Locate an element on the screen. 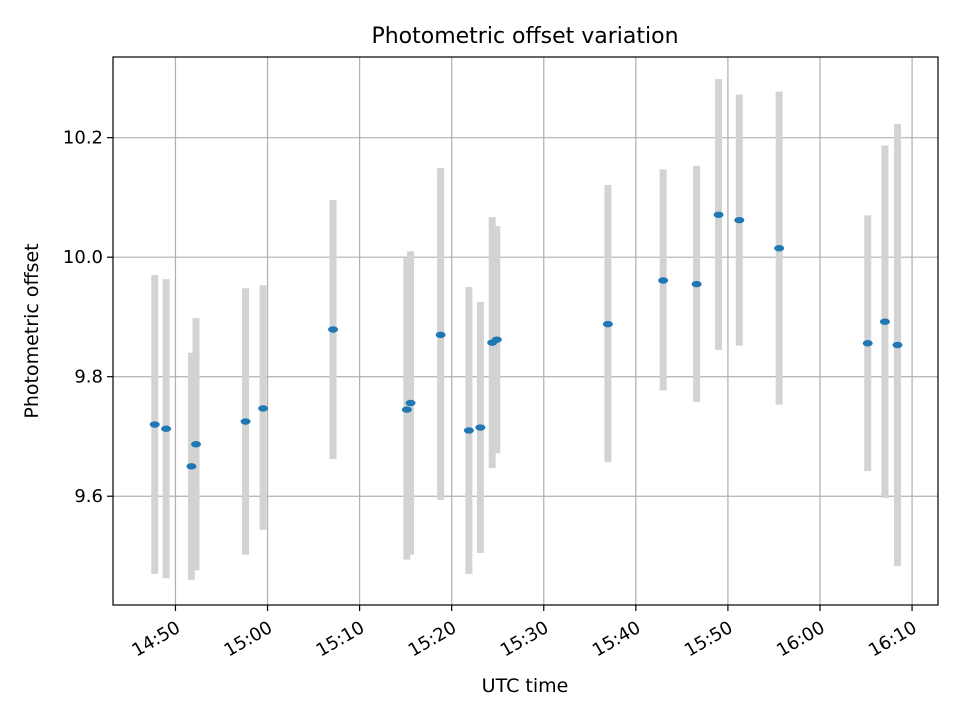 Image resolution: width=960 pixels, height=720 pixels. y-axis-label: Photometric offset is located at coordinates (32, 330).